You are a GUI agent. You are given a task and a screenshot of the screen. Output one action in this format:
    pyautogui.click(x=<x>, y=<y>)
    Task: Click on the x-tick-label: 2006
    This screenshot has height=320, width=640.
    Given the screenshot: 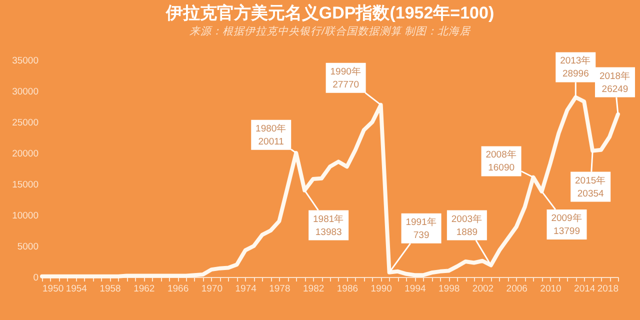 What is the action you would take?
    pyautogui.click(x=517, y=289)
    